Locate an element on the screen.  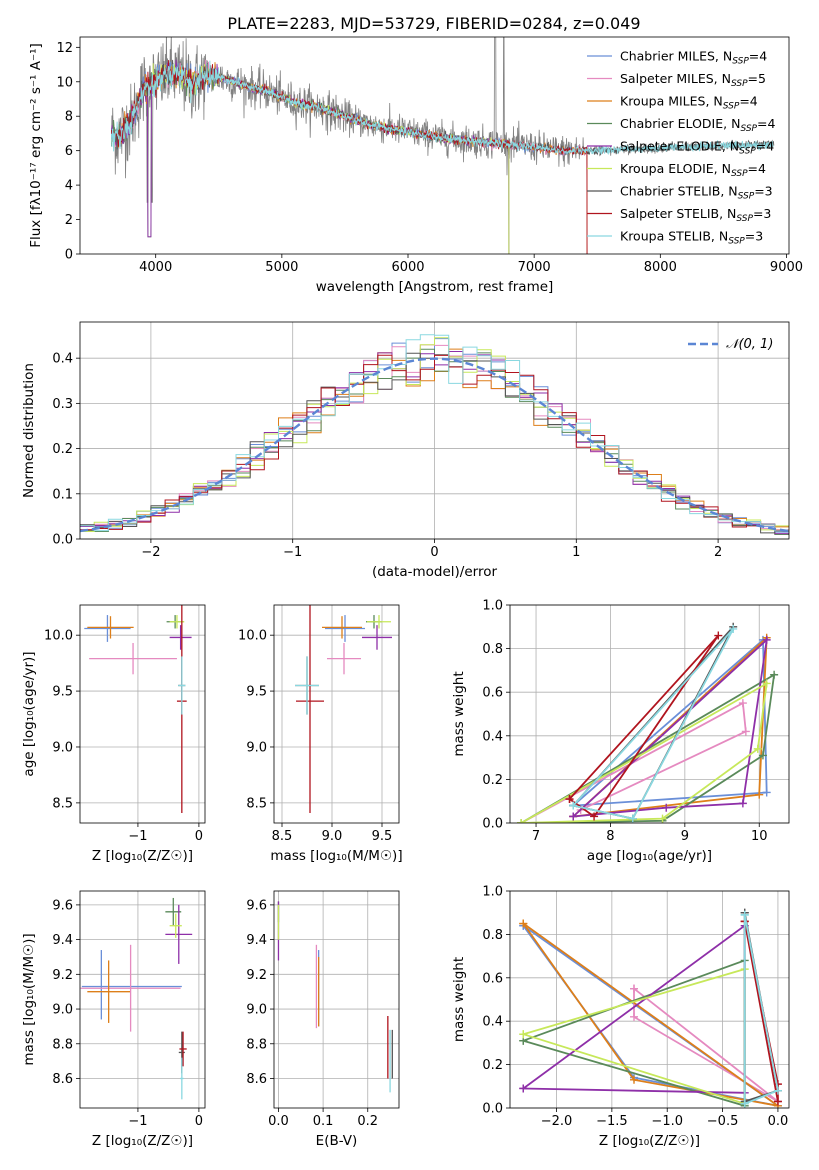
legend-entry-kroupa-stelib: Kroupa STELIB, NSSP=3 is located at coordinates (691, 238).